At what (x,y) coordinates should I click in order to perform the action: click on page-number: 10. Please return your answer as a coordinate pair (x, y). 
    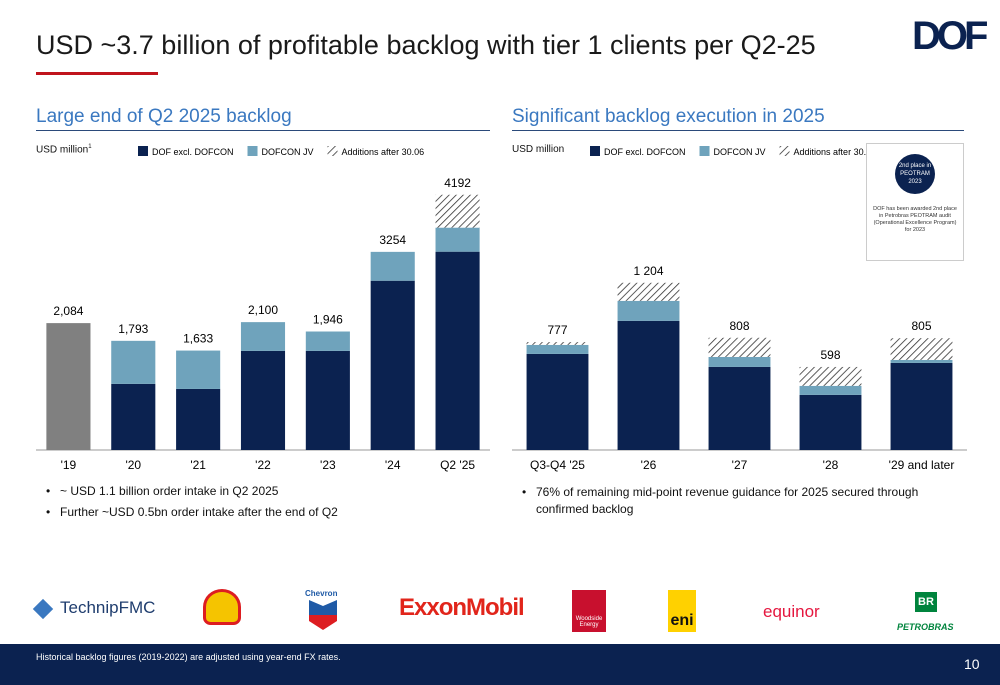
    Looking at the image, I should click on (972, 664).